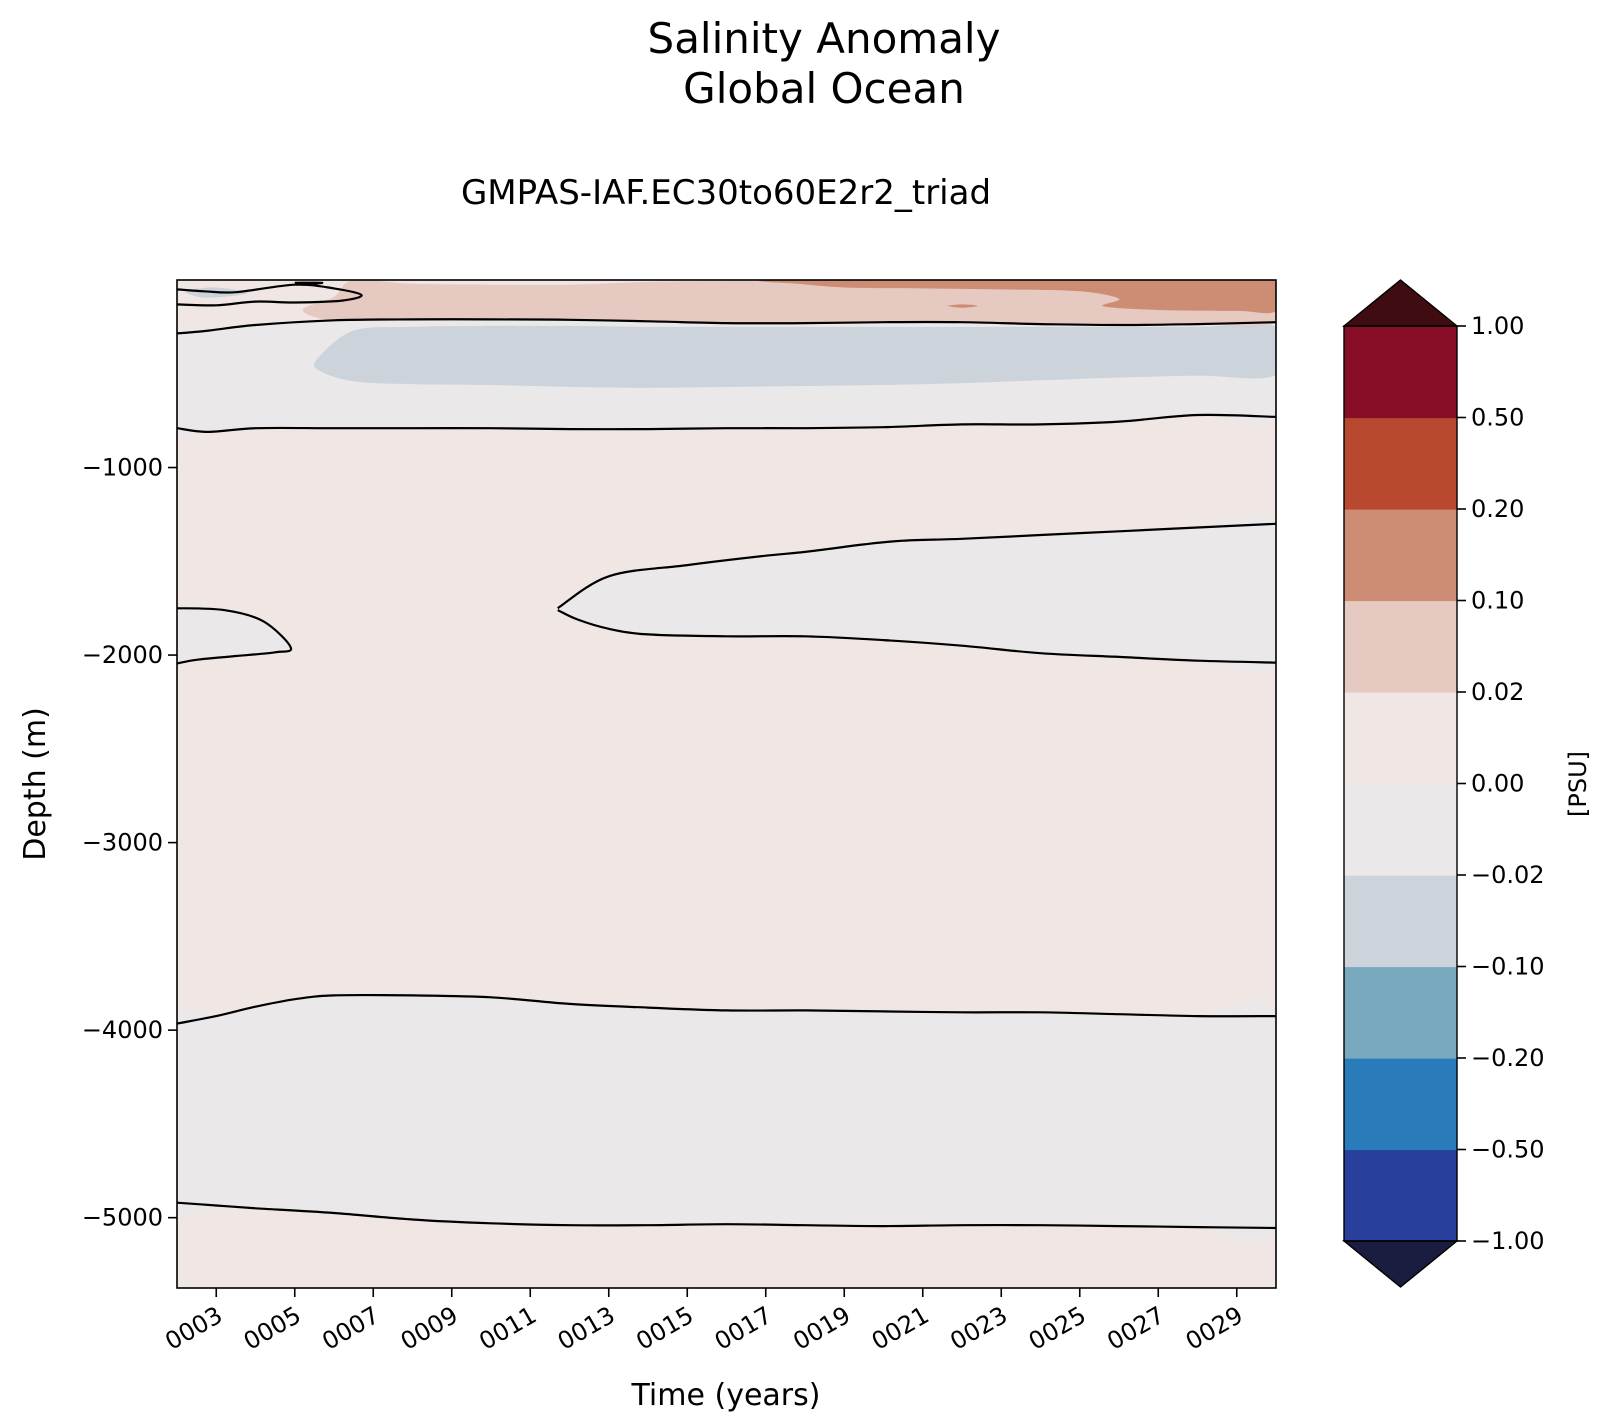 This screenshot has width=1612, height=1425. I want to click on x-tick-label: 0011, so click(507, 1328).